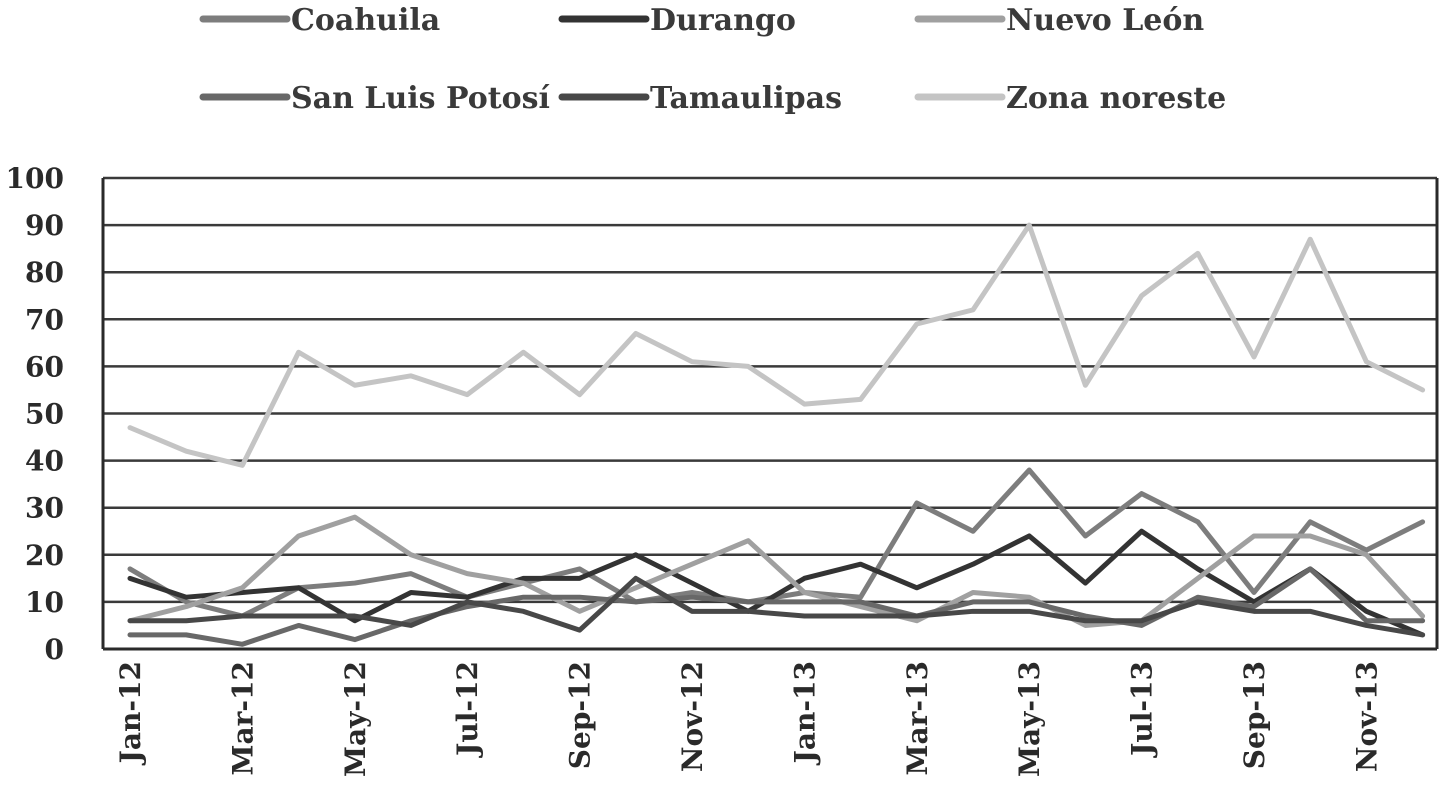 Image resolution: width=1442 pixels, height=804 pixels. I want to click on legend-label-tamaulipas: Tamaulipas, so click(746, 98).